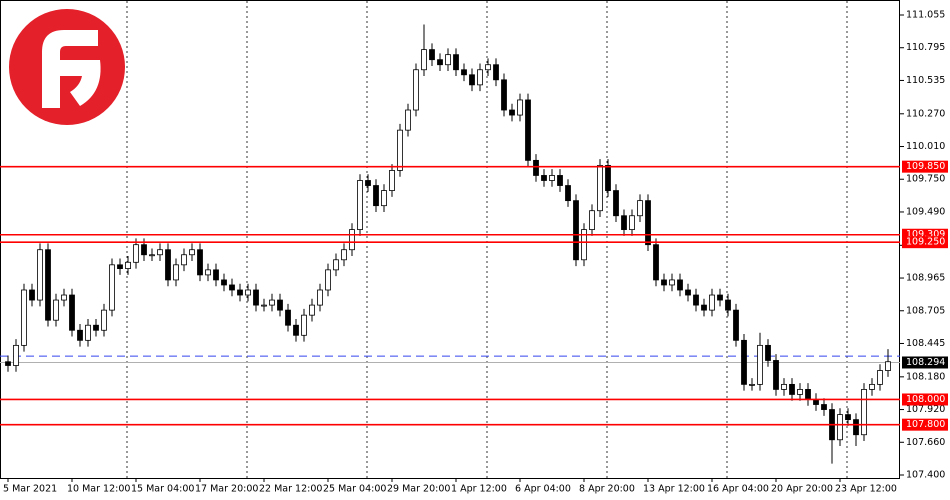  Describe the element at coordinates (925, 15) in the screenshot. I see `y-tick-label: 111.055` at that location.